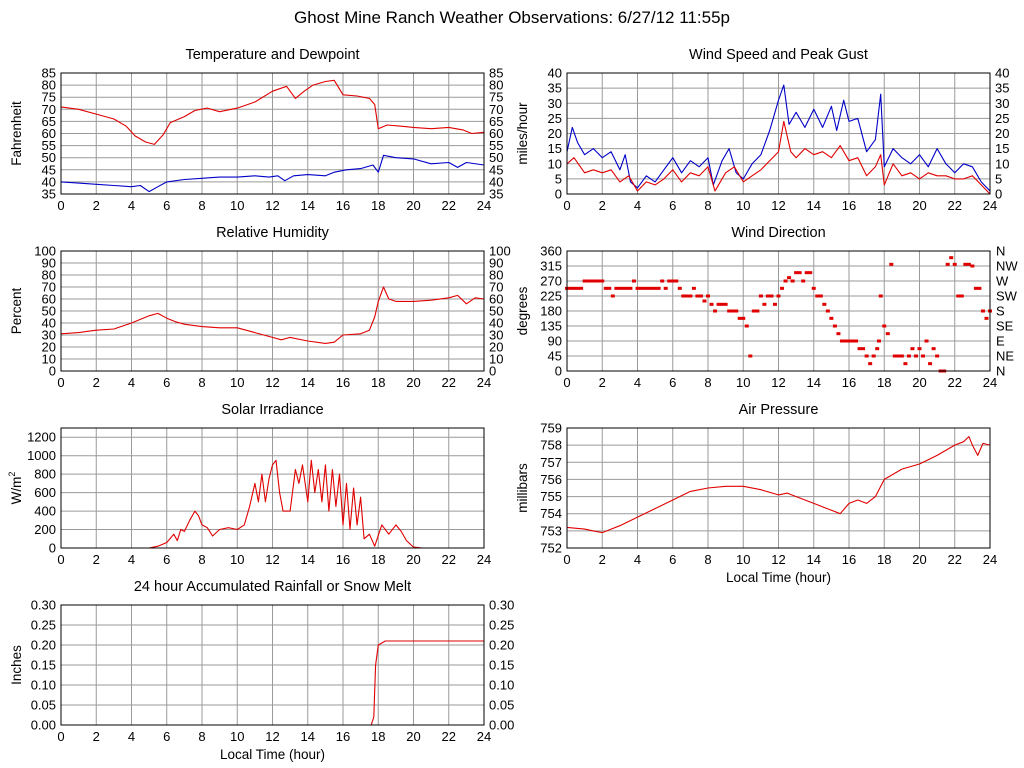  Describe the element at coordinates (1002, 73) in the screenshot. I see `wind-y-tick-label-right: 40` at that location.